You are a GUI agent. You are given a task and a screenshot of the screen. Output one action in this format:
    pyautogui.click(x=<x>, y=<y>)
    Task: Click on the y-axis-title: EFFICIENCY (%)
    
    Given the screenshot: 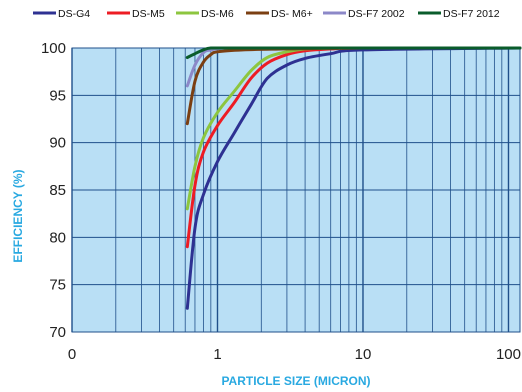 What is the action you would take?
    pyautogui.click(x=18, y=215)
    